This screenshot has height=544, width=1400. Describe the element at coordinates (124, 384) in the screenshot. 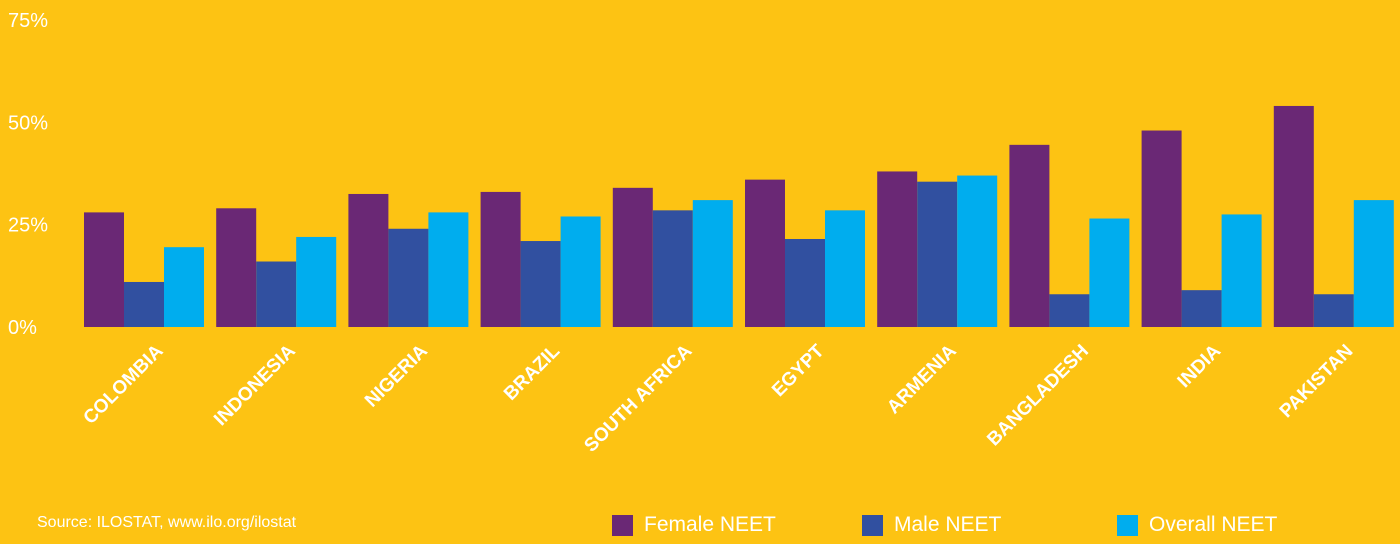

I see `x-category-label: COLOMBIA` at that location.